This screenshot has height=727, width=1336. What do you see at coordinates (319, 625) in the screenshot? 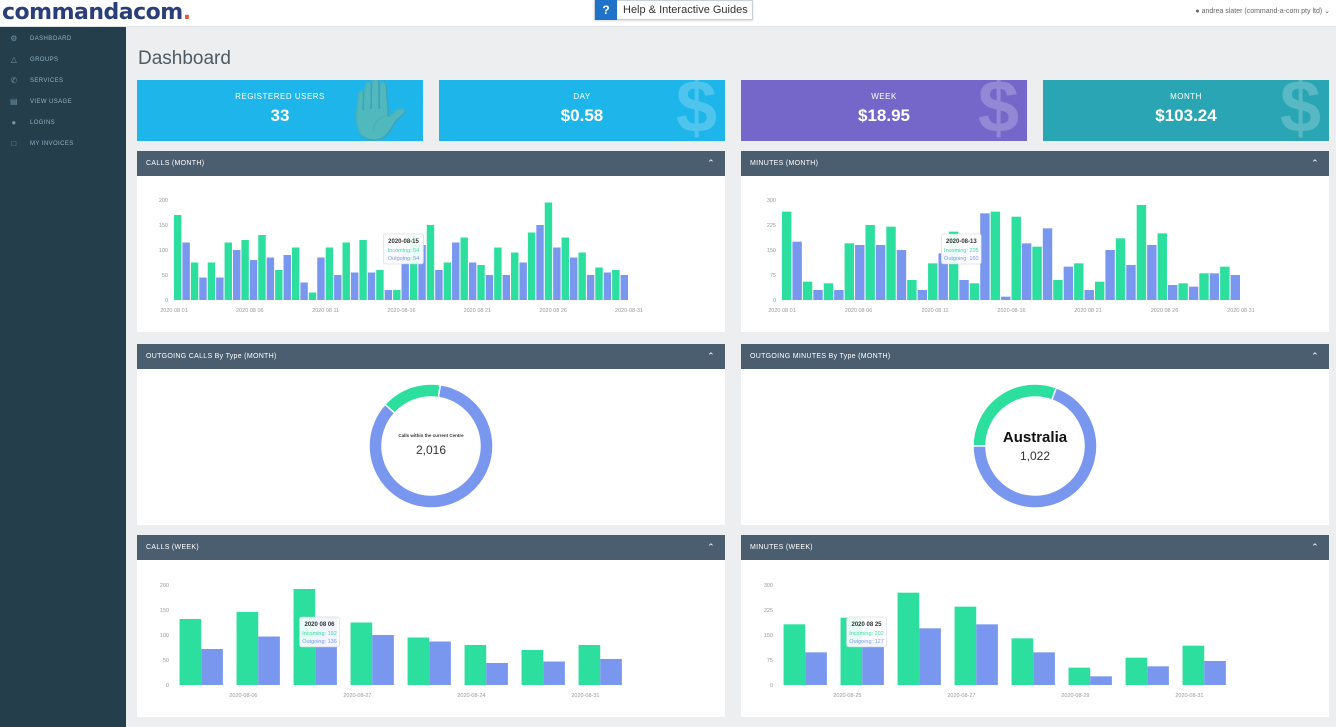
I see `tooltip-title: 2020 08 06` at bounding box center [319, 625].